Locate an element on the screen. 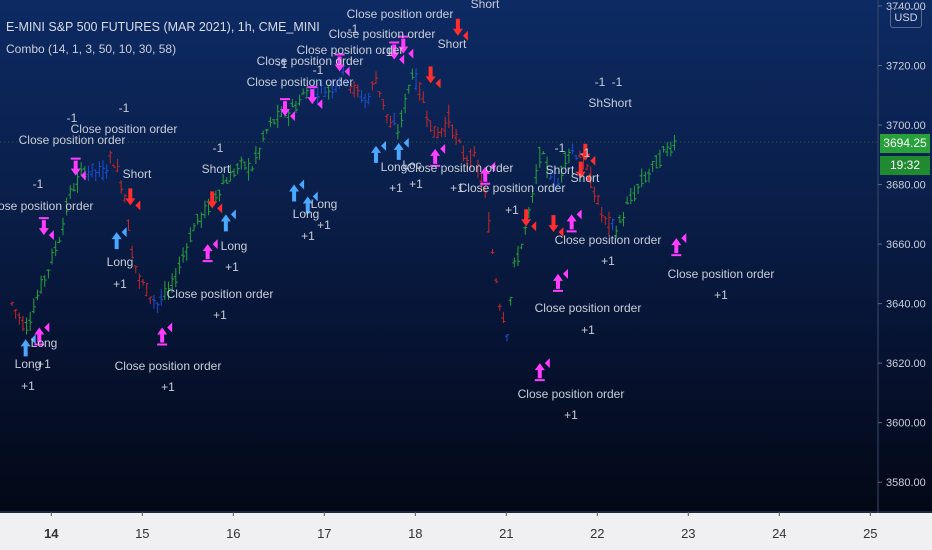  study-legend: Combo (14, 1, 3, 50, 10, 30, 58) is located at coordinates (91, 49).